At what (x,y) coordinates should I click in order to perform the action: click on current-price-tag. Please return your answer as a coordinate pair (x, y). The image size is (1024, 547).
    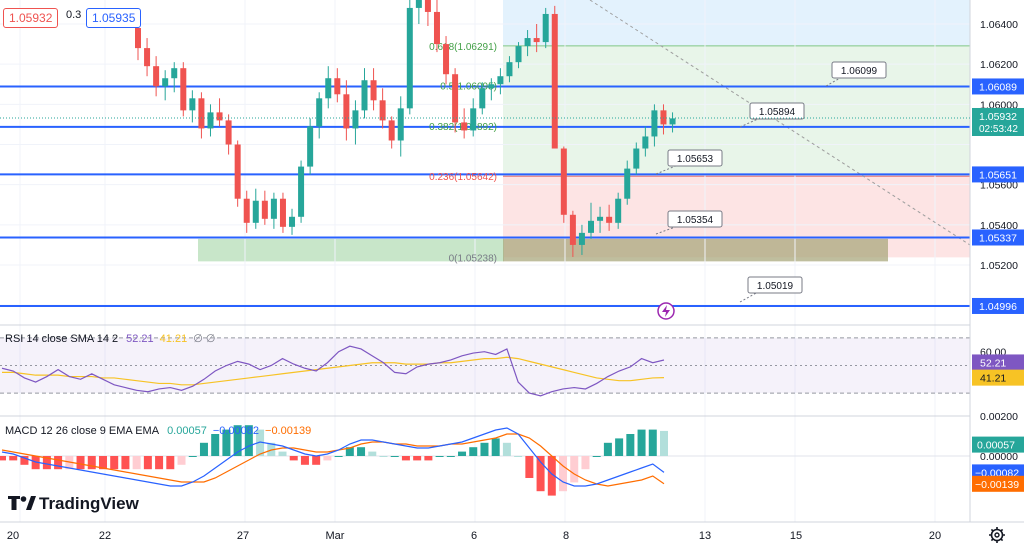
    Looking at the image, I should click on (998, 121).